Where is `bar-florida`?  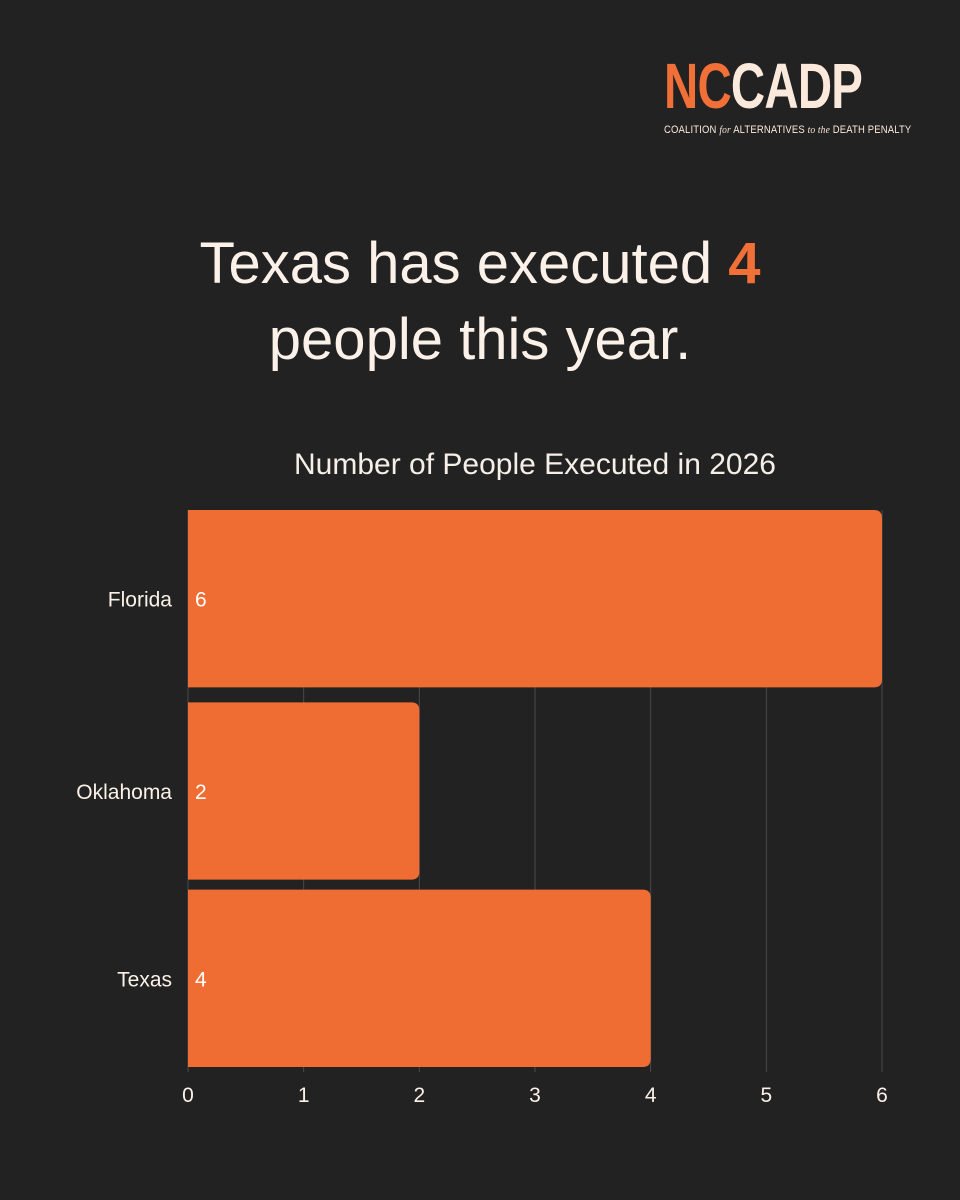 bar-florida is located at coordinates (535, 599).